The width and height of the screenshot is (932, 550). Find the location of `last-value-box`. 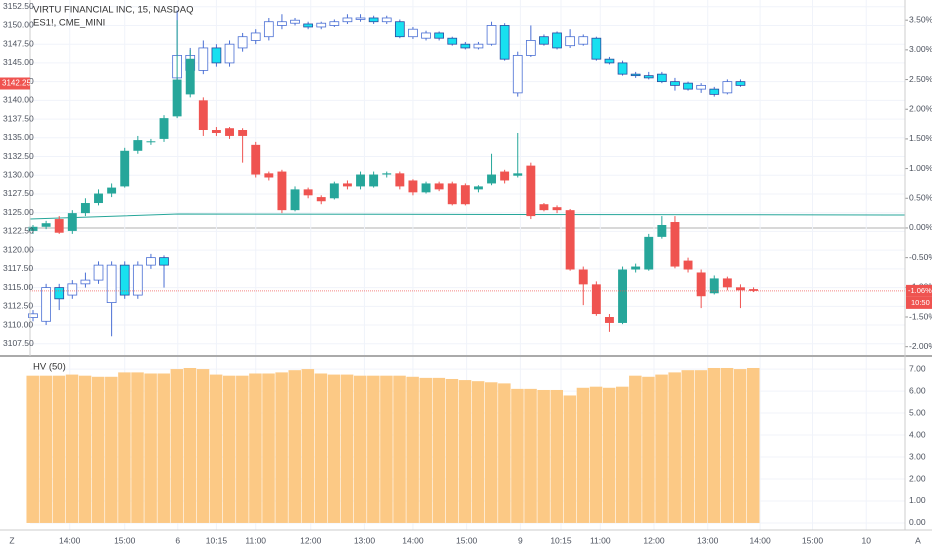

last-value-box is located at coordinates (919, 290).